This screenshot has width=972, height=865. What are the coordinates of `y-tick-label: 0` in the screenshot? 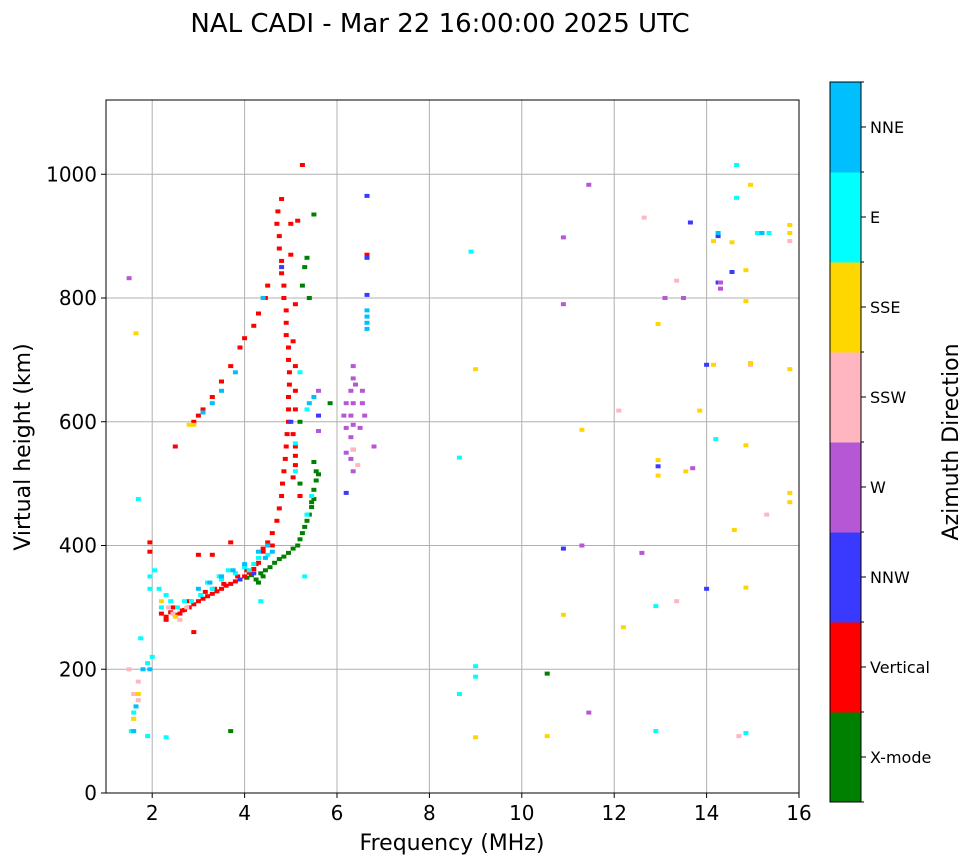 It's located at (90, 793).